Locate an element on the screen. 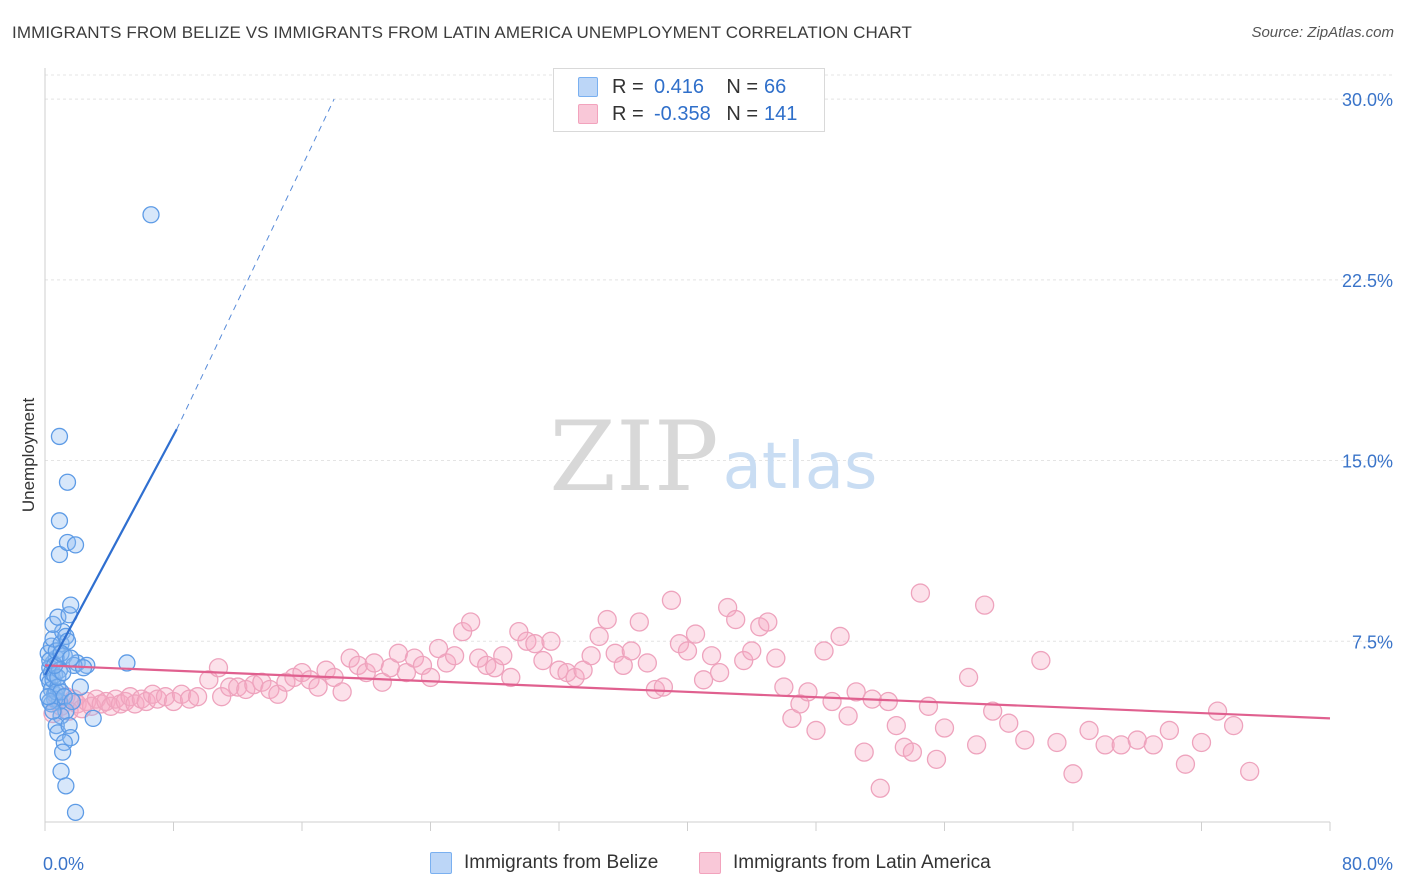  legend-n-value: 66 is located at coordinates (775, 86).